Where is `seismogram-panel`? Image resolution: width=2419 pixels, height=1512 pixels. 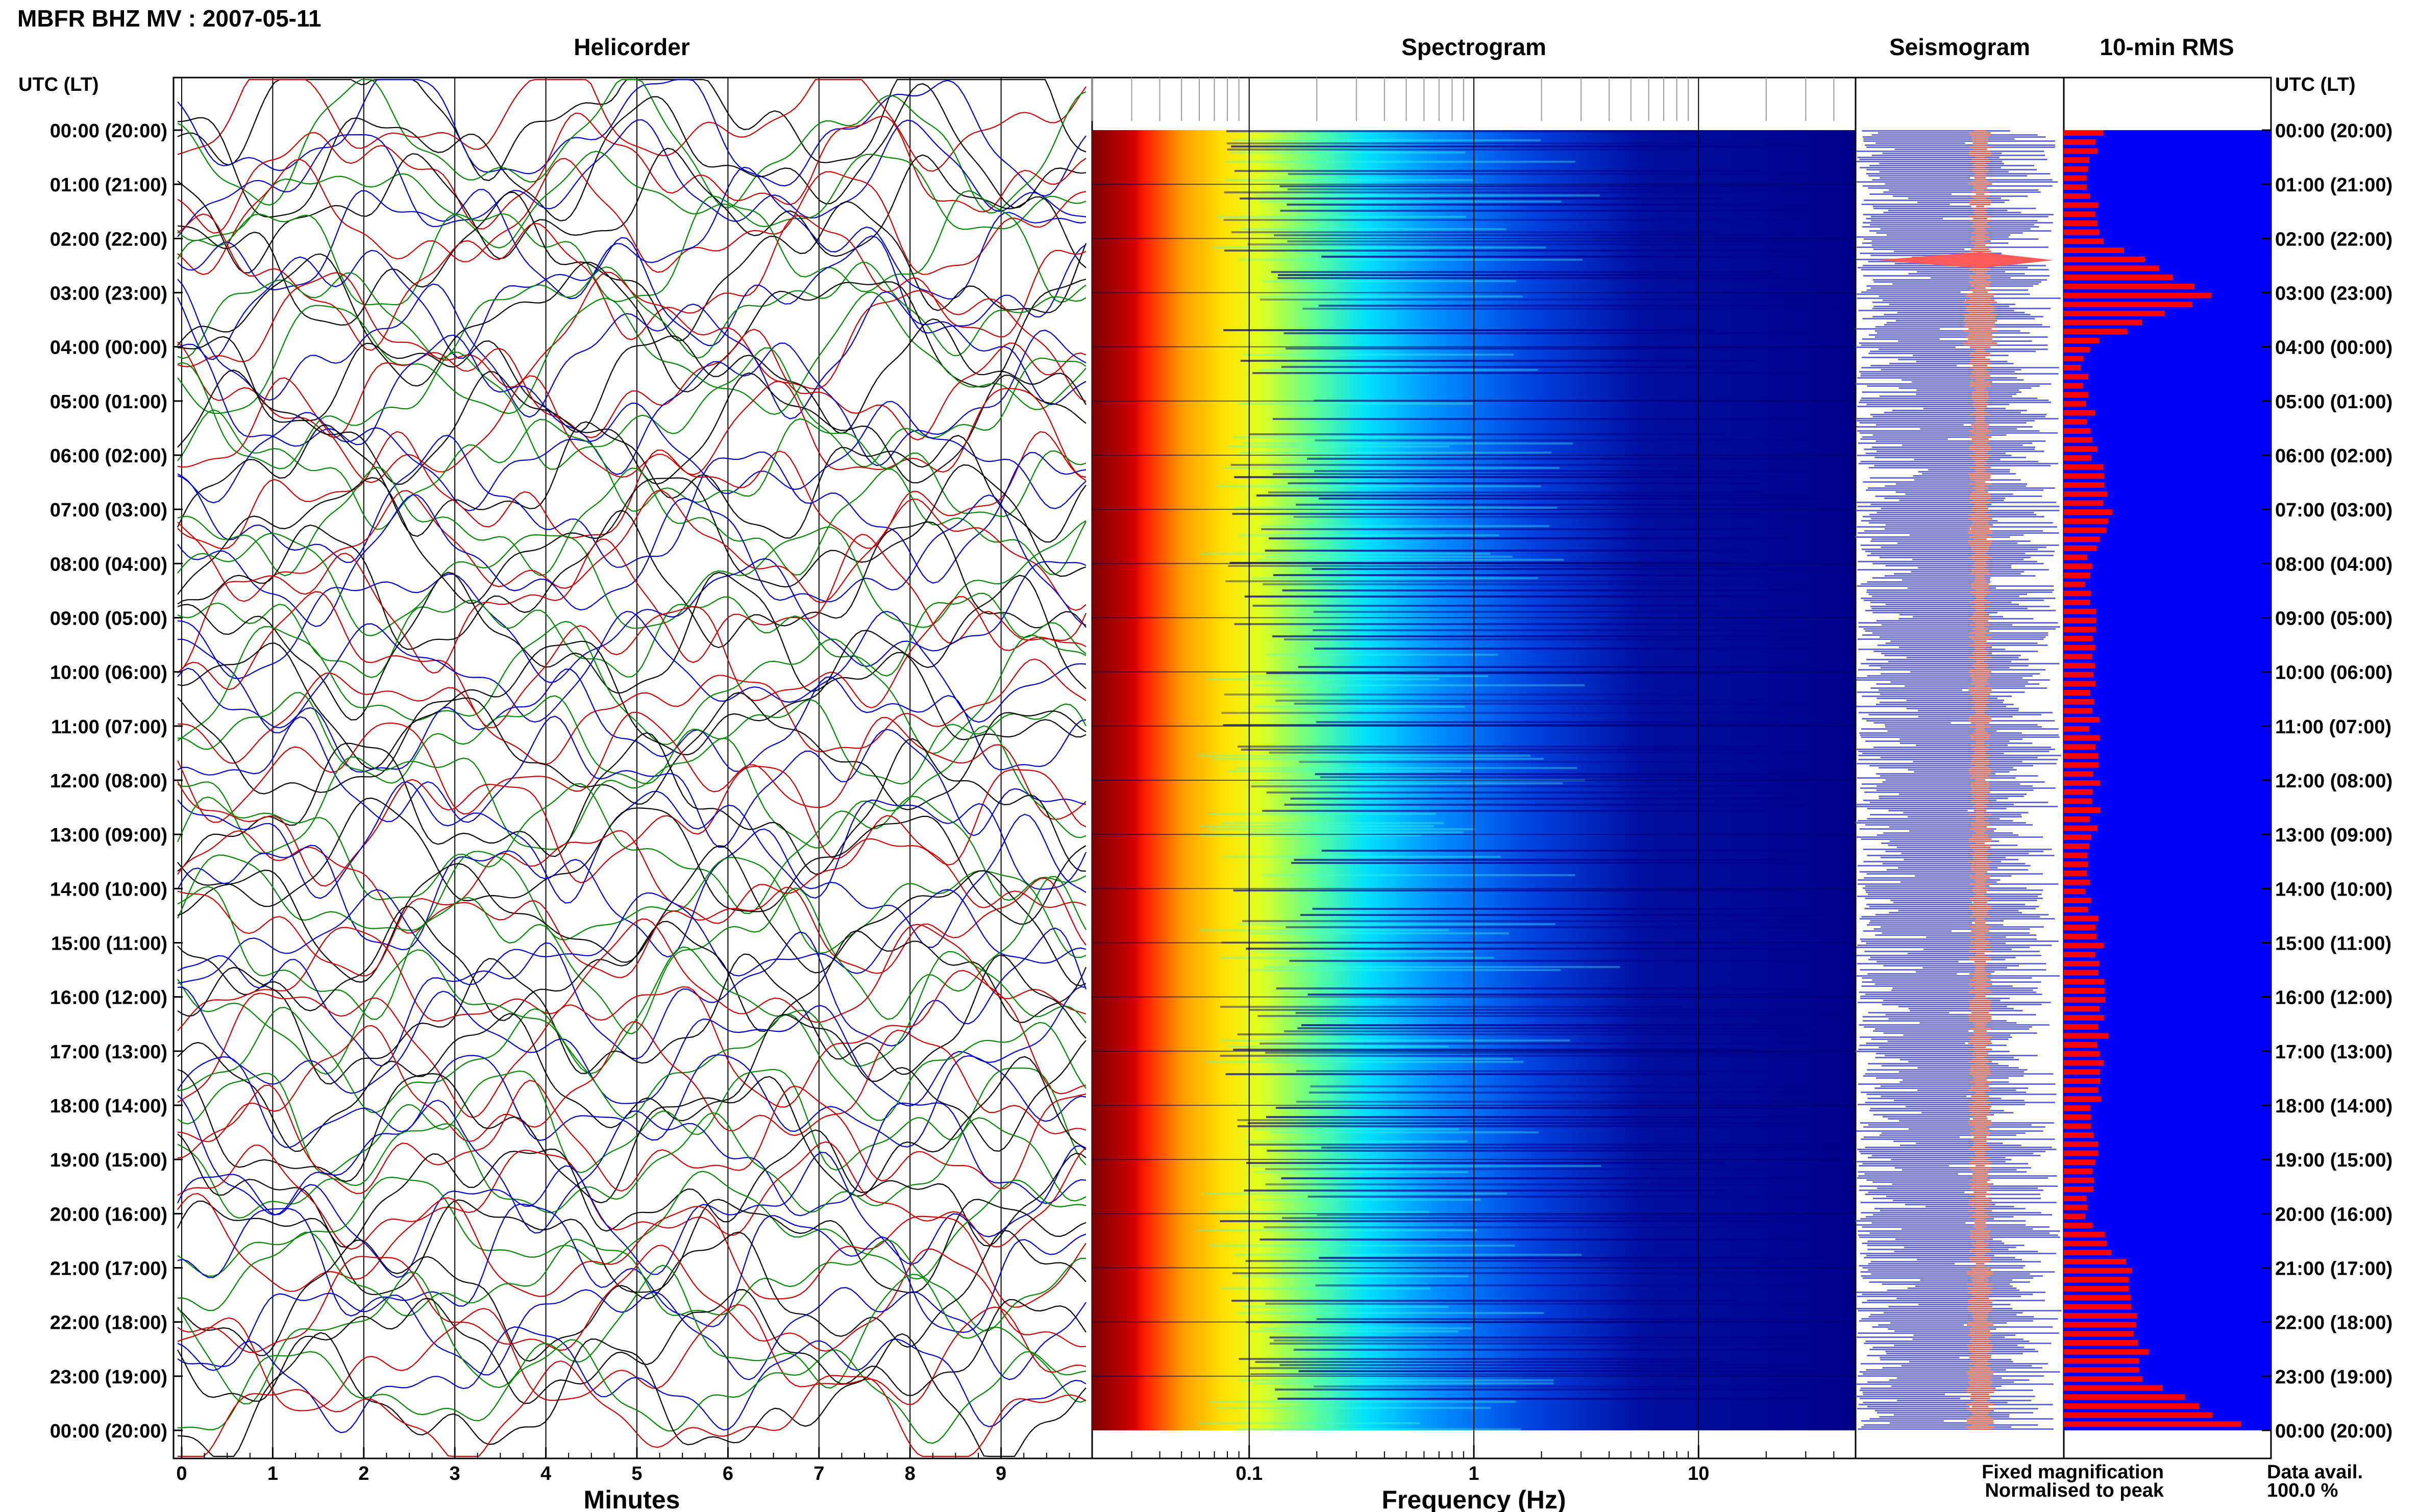
seismogram-panel is located at coordinates (1960, 768).